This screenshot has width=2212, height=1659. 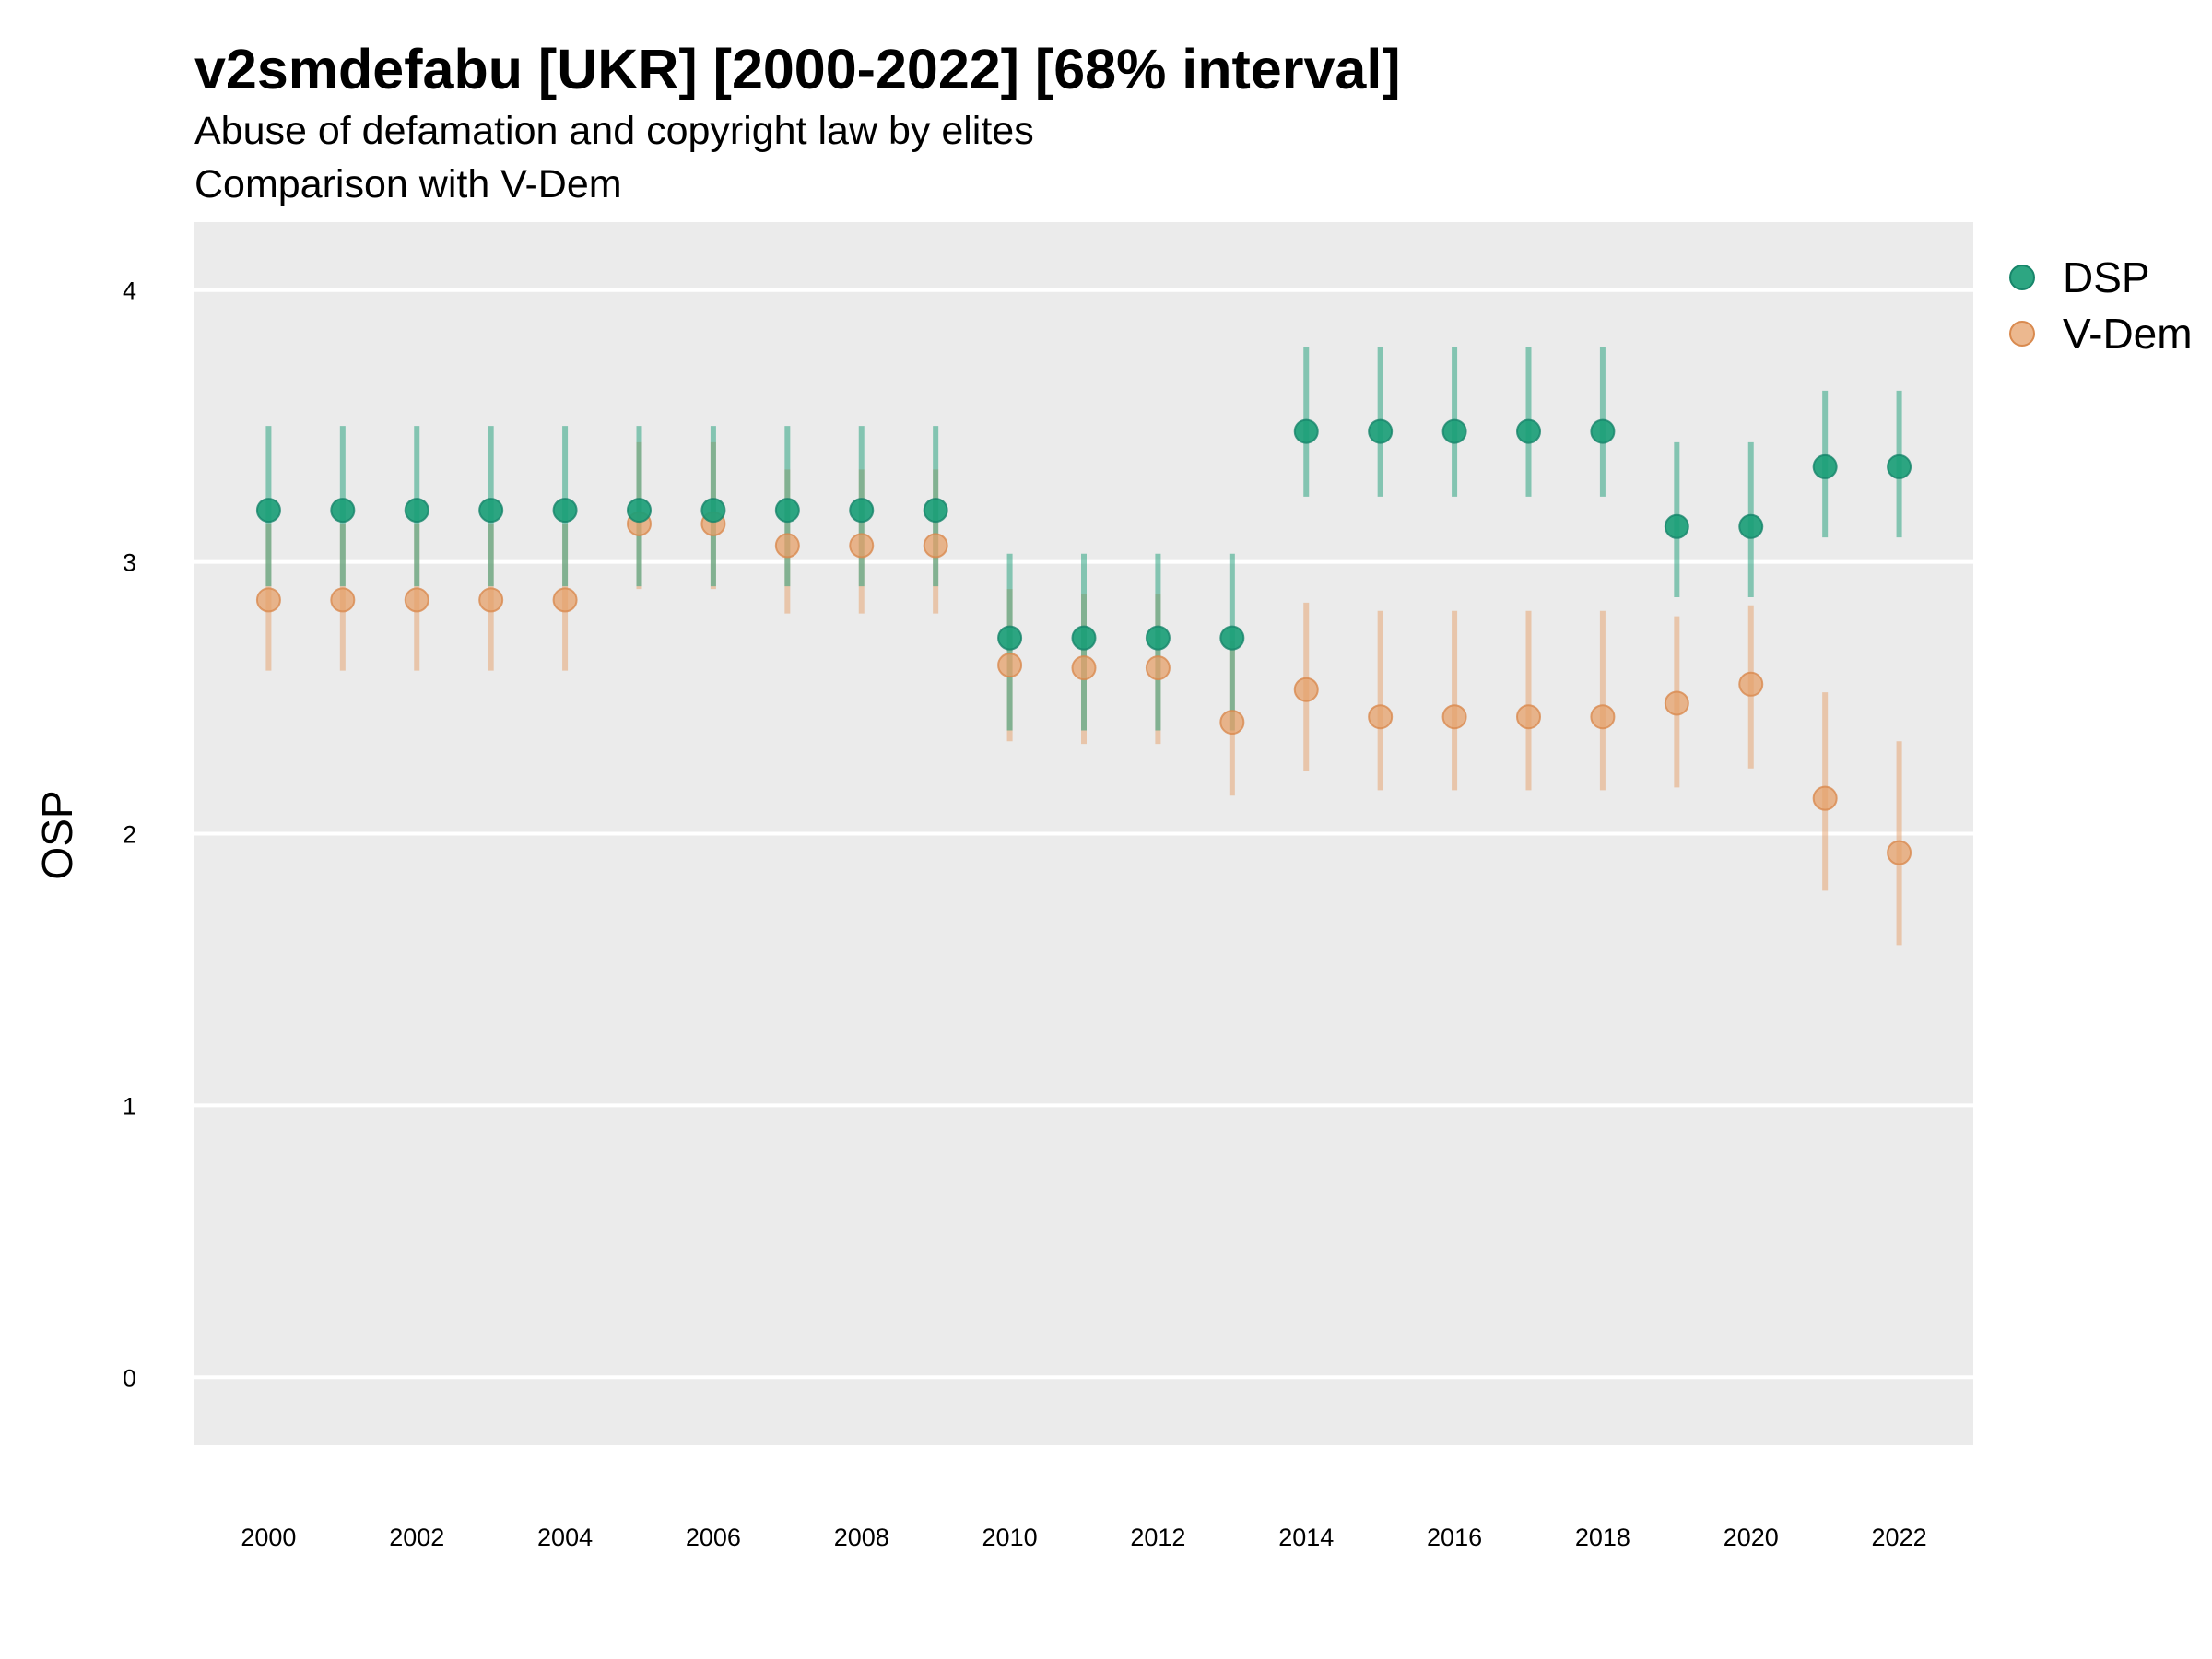 What do you see at coordinates (1157, 1537) in the screenshot?
I see `x-tick-label: 2012` at bounding box center [1157, 1537].